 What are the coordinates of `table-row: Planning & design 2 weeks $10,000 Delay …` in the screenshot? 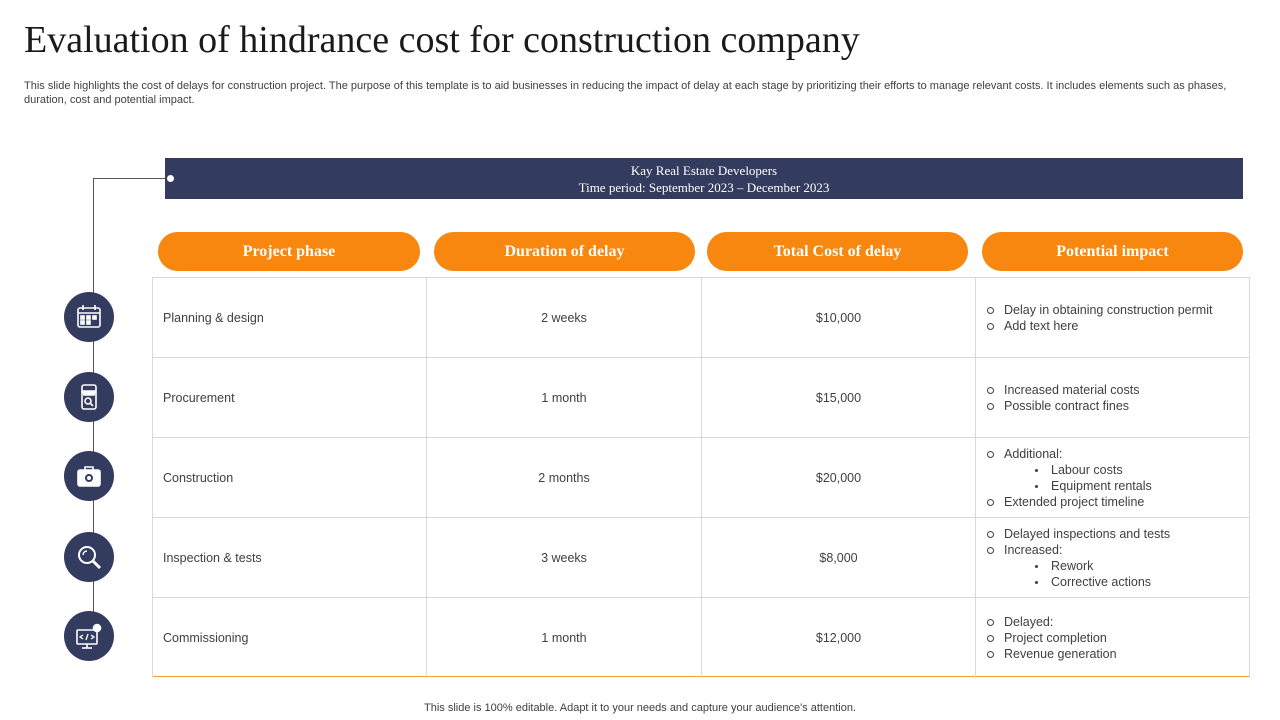 It's located at (701, 318).